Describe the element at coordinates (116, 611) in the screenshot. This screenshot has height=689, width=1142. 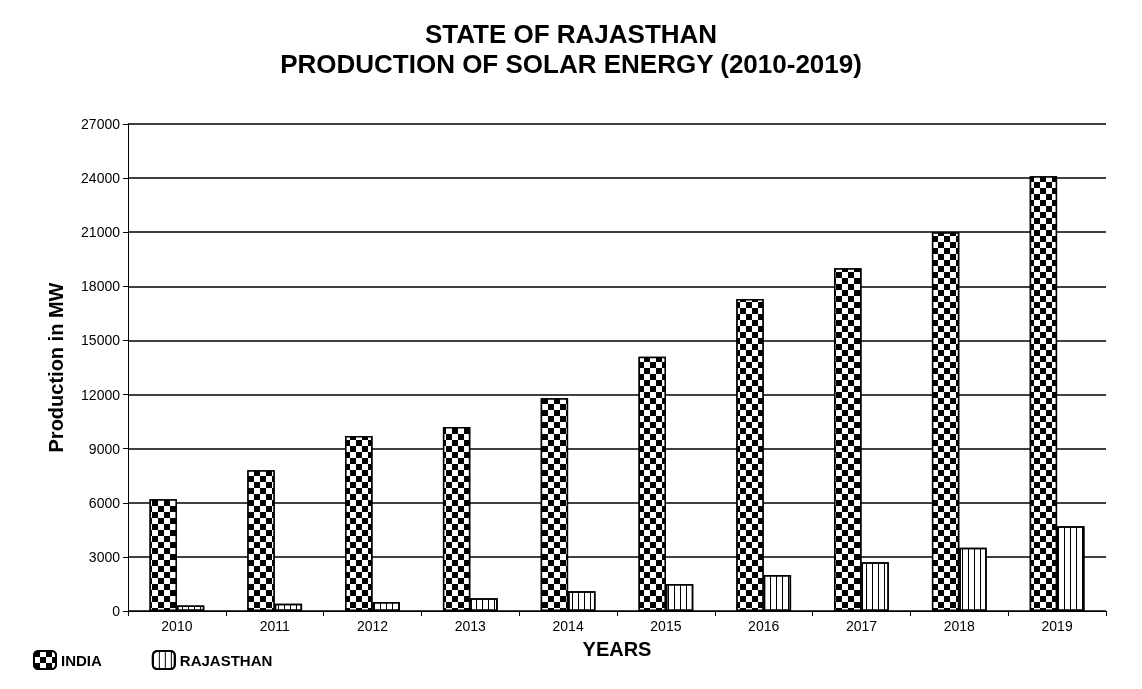
I see `y-tick-label: 0` at that location.